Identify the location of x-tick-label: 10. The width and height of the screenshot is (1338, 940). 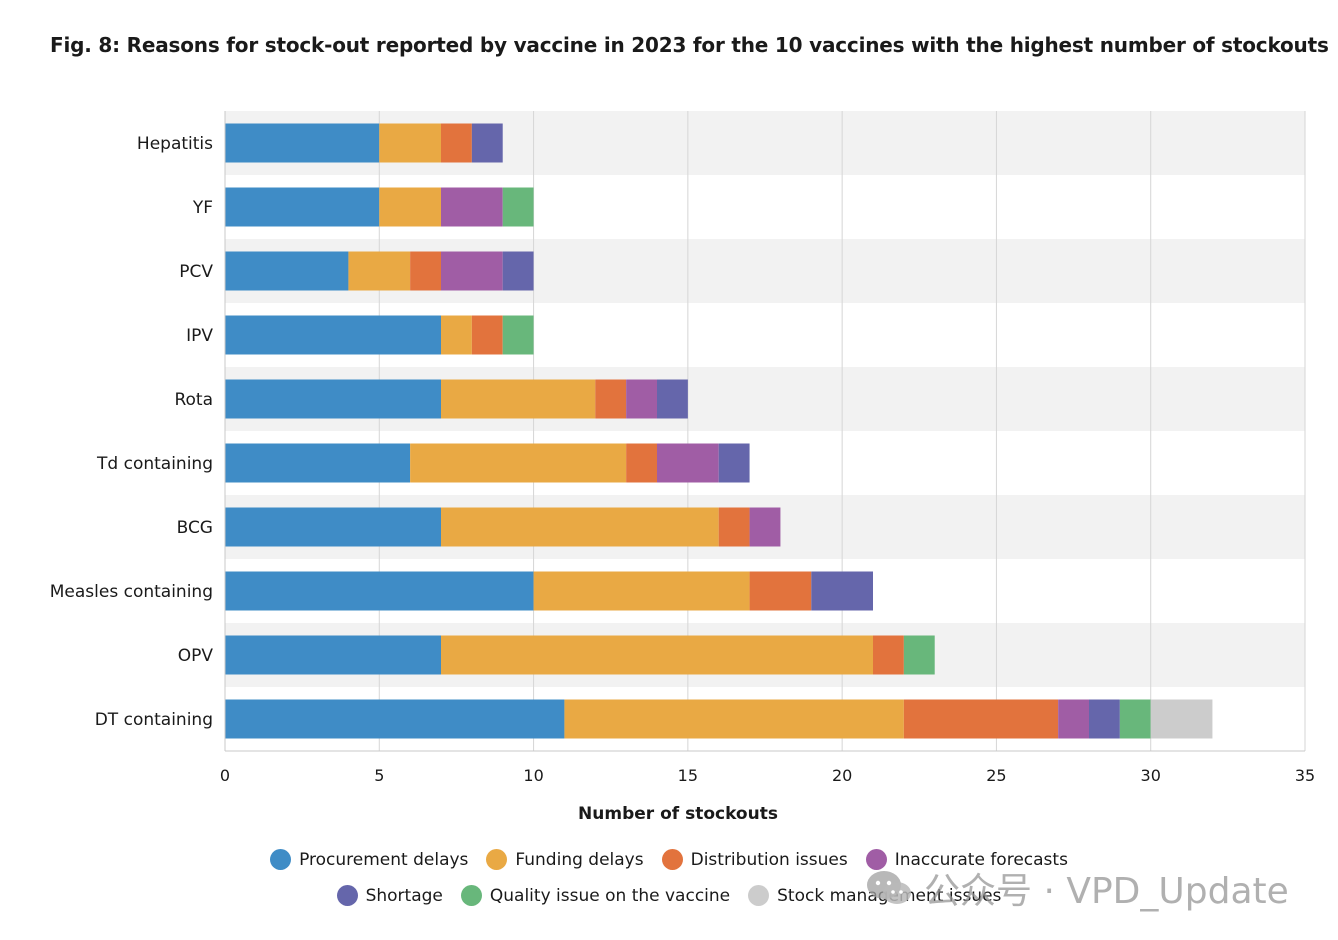
(533, 775).